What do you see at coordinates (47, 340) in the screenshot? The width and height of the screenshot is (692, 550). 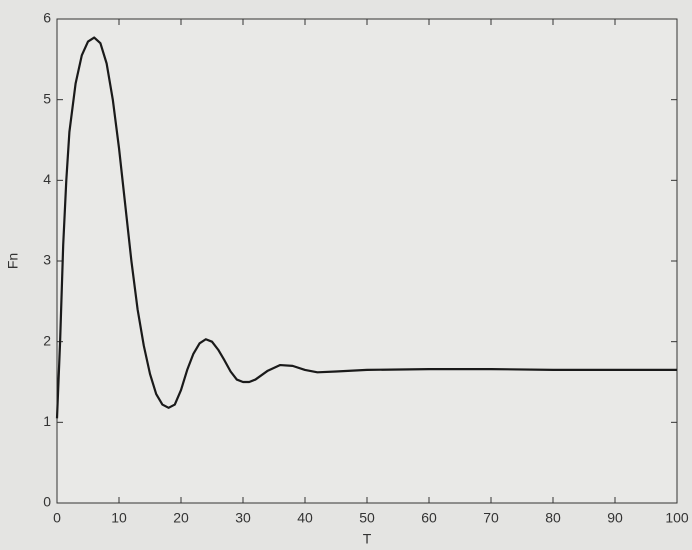 I see `y-tick-label: 2` at bounding box center [47, 340].